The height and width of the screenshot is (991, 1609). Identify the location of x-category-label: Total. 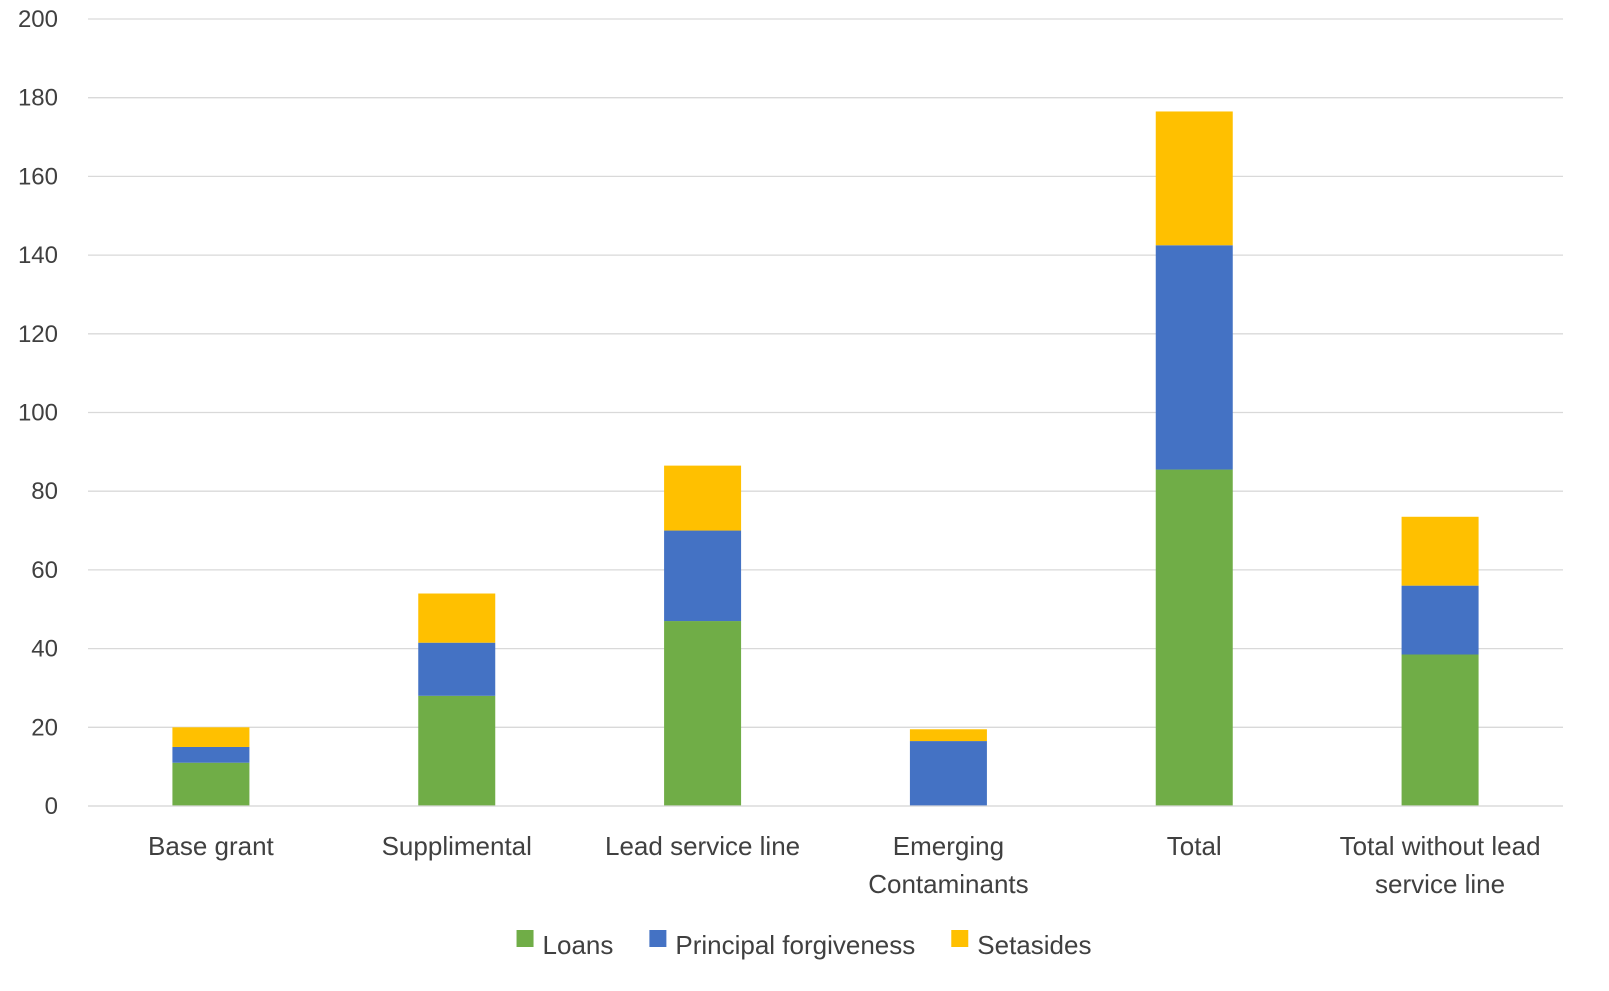
(1194, 846).